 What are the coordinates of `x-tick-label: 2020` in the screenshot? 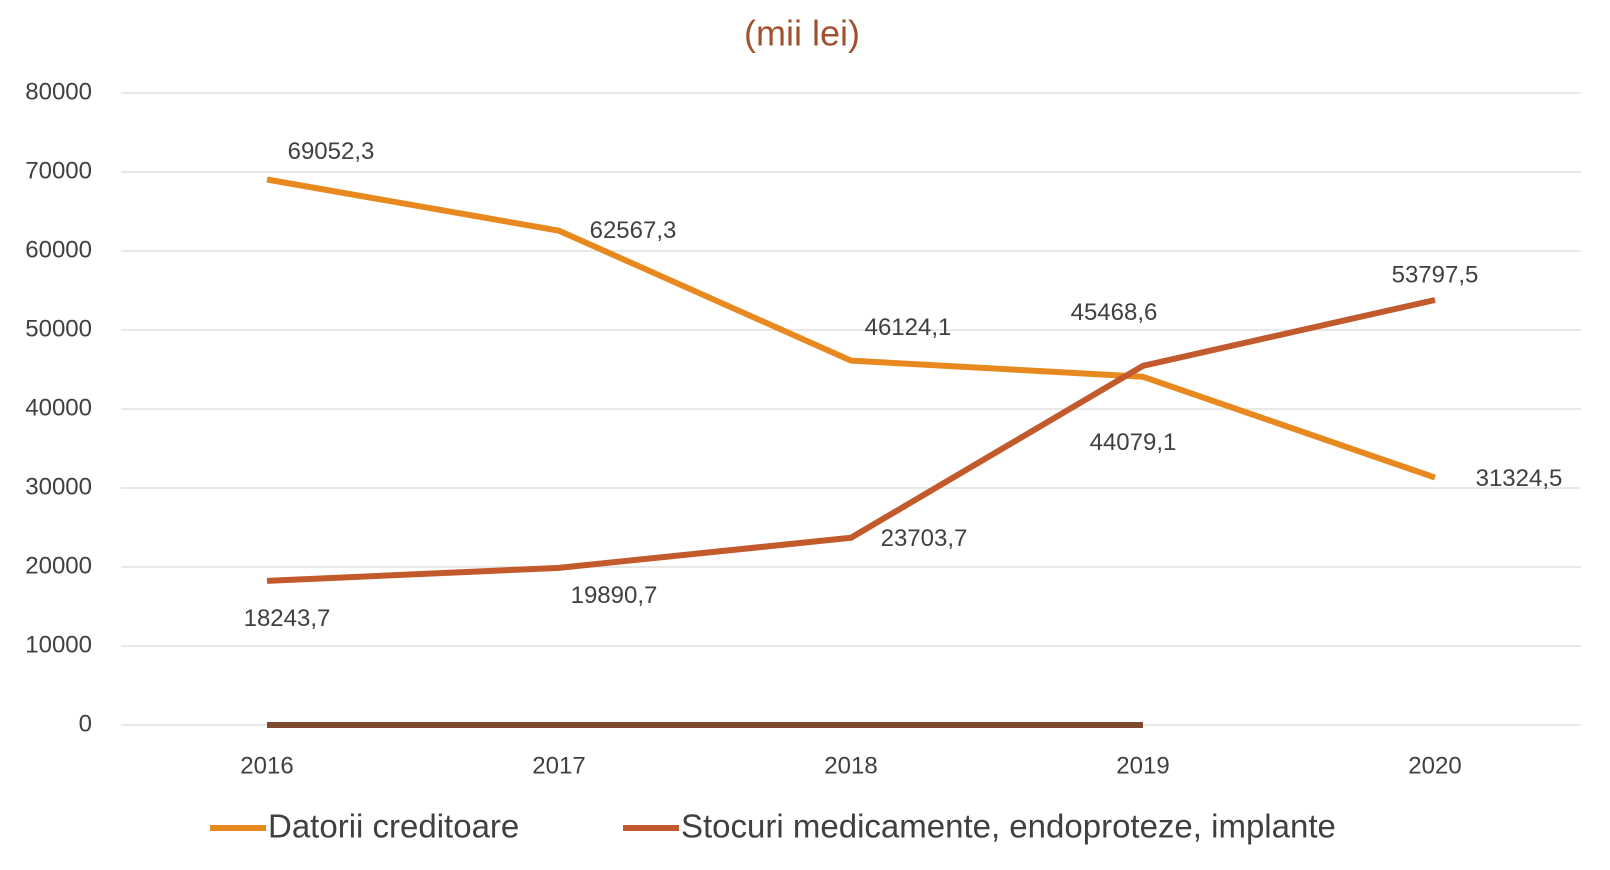 It's located at (1434, 765).